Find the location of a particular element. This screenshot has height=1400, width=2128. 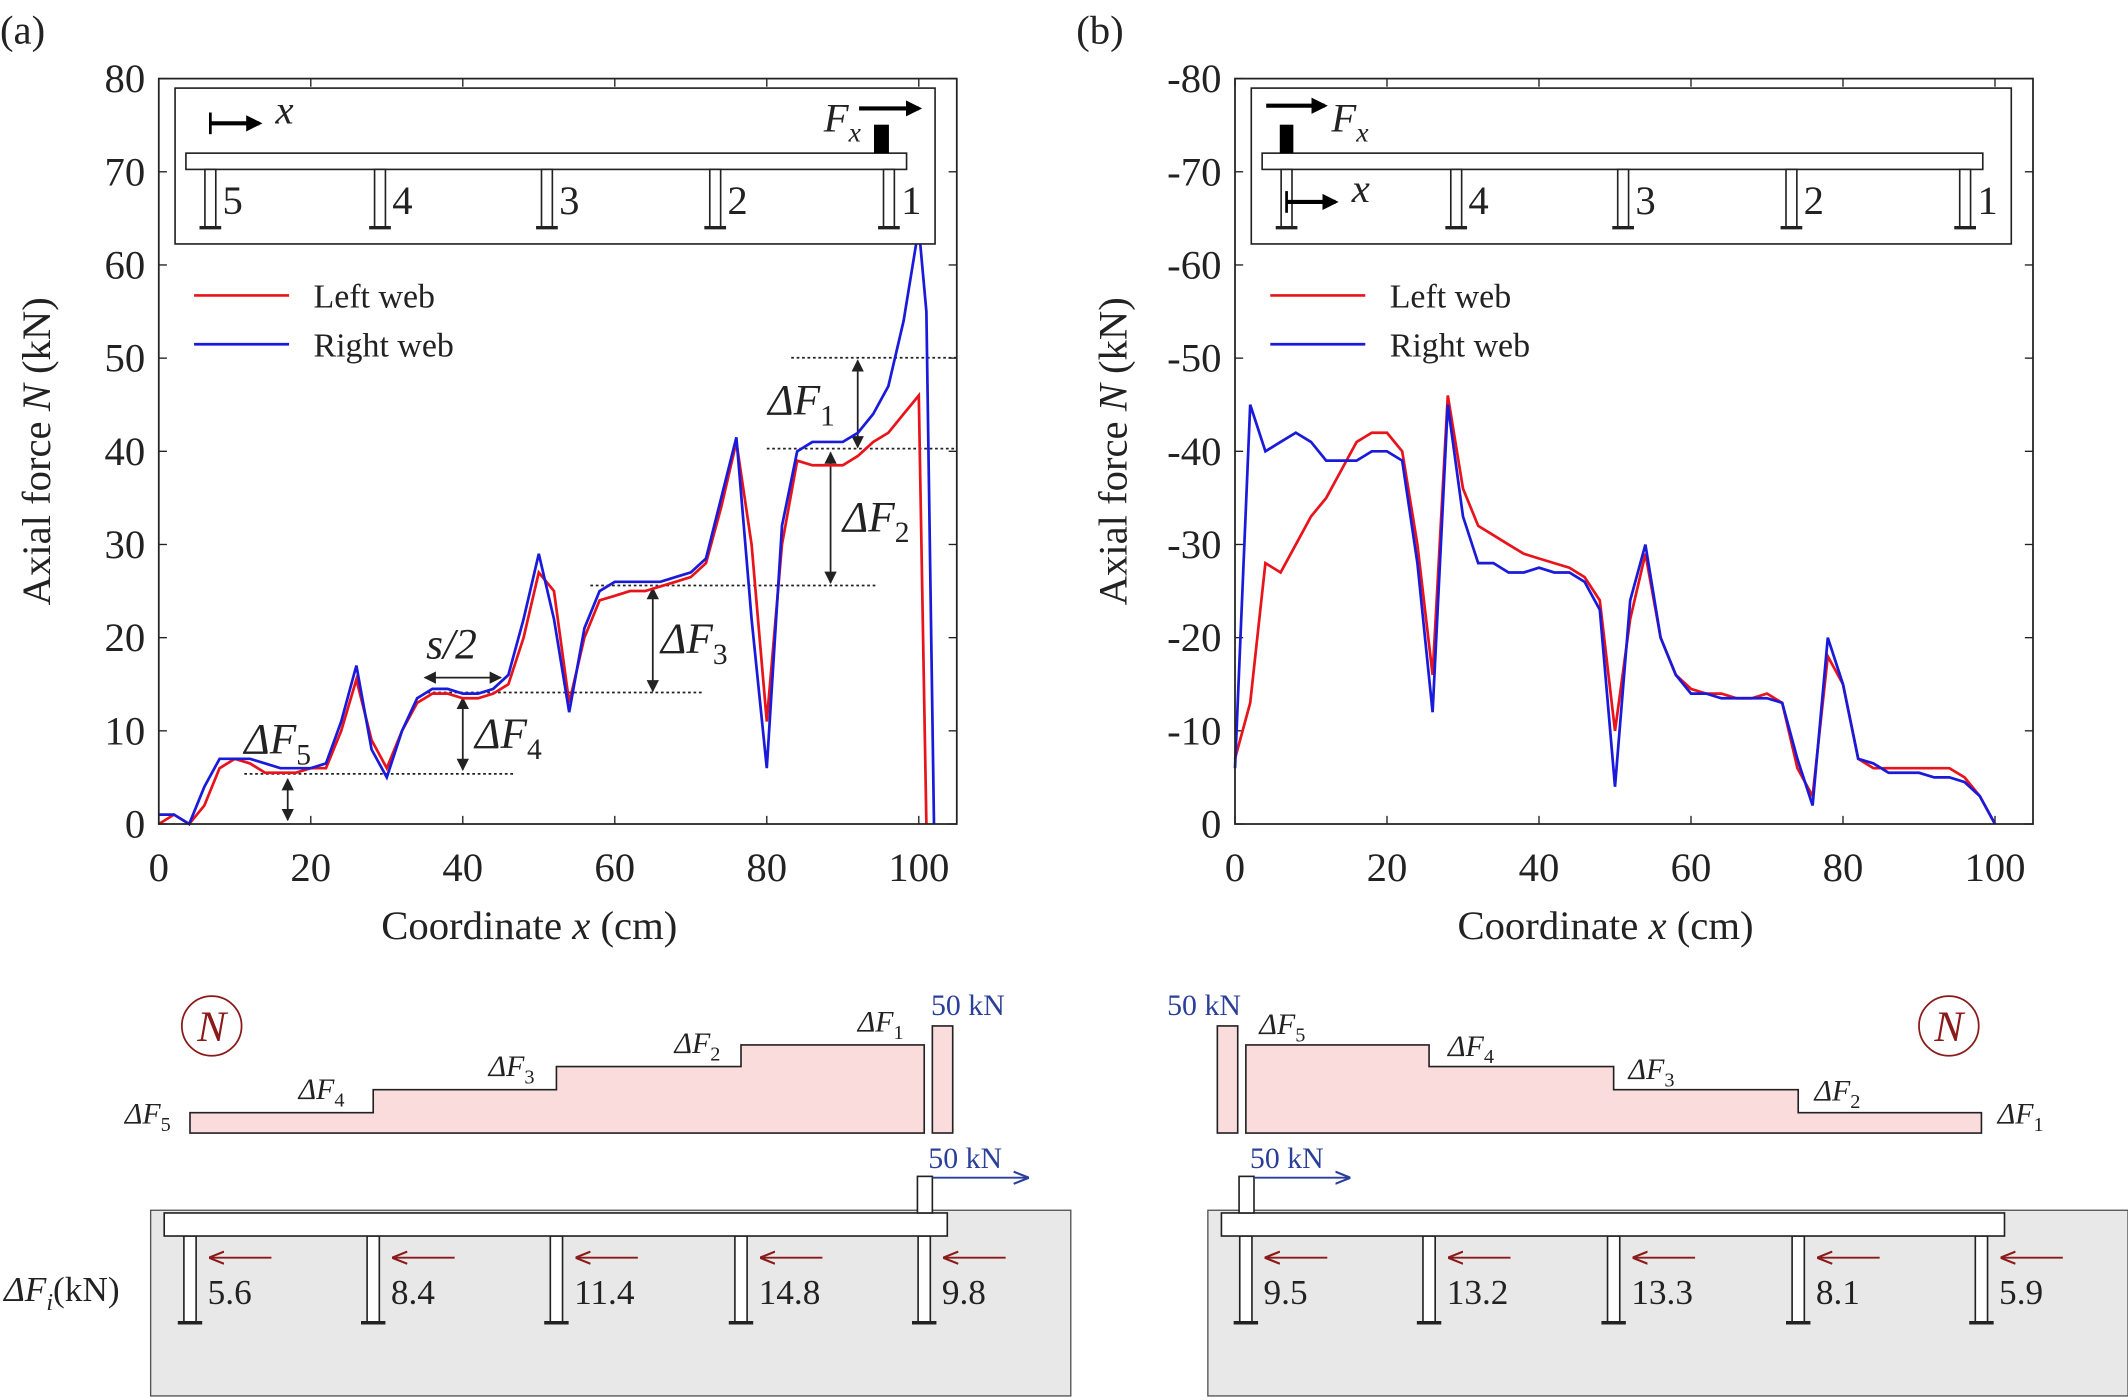

label-unit: (kN) is located at coordinates (86, 1289).